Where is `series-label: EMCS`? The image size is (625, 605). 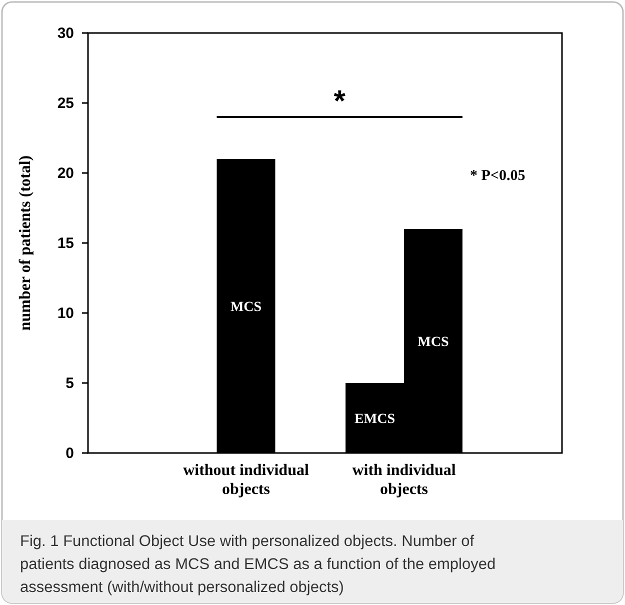 series-label: EMCS is located at coordinates (375, 419).